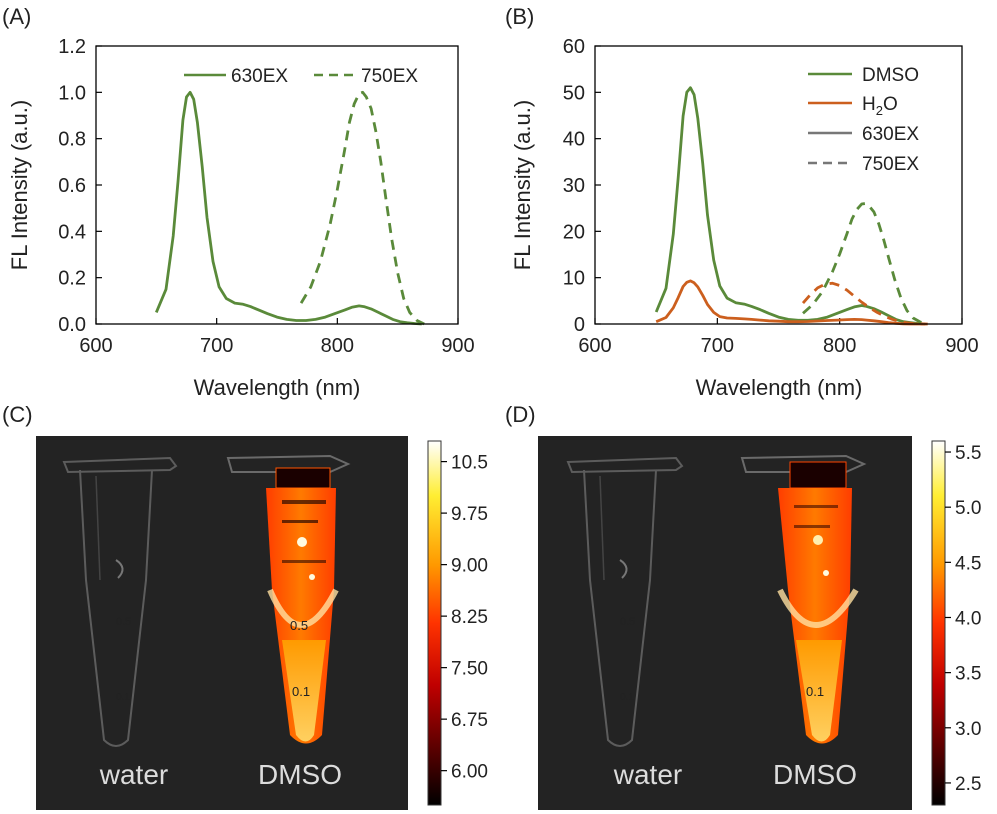 The width and height of the screenshot is (997, 814). I want to click on legend-label-630ex: 630EX, so click(259, 76).